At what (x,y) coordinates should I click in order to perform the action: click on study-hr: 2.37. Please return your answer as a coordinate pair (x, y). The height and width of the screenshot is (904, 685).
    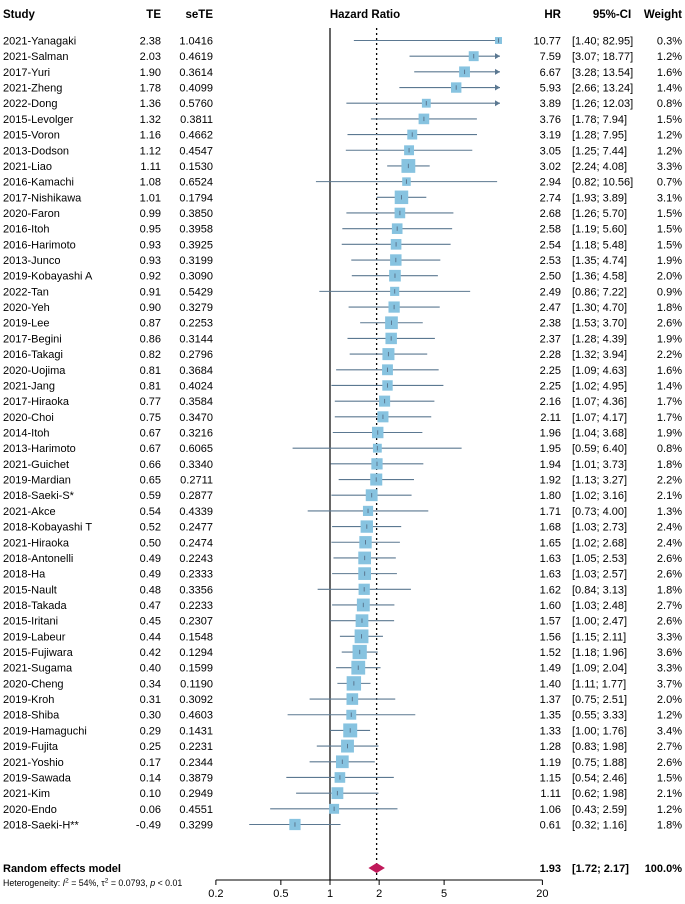
    Looking at the image, I should click on (550, 339).